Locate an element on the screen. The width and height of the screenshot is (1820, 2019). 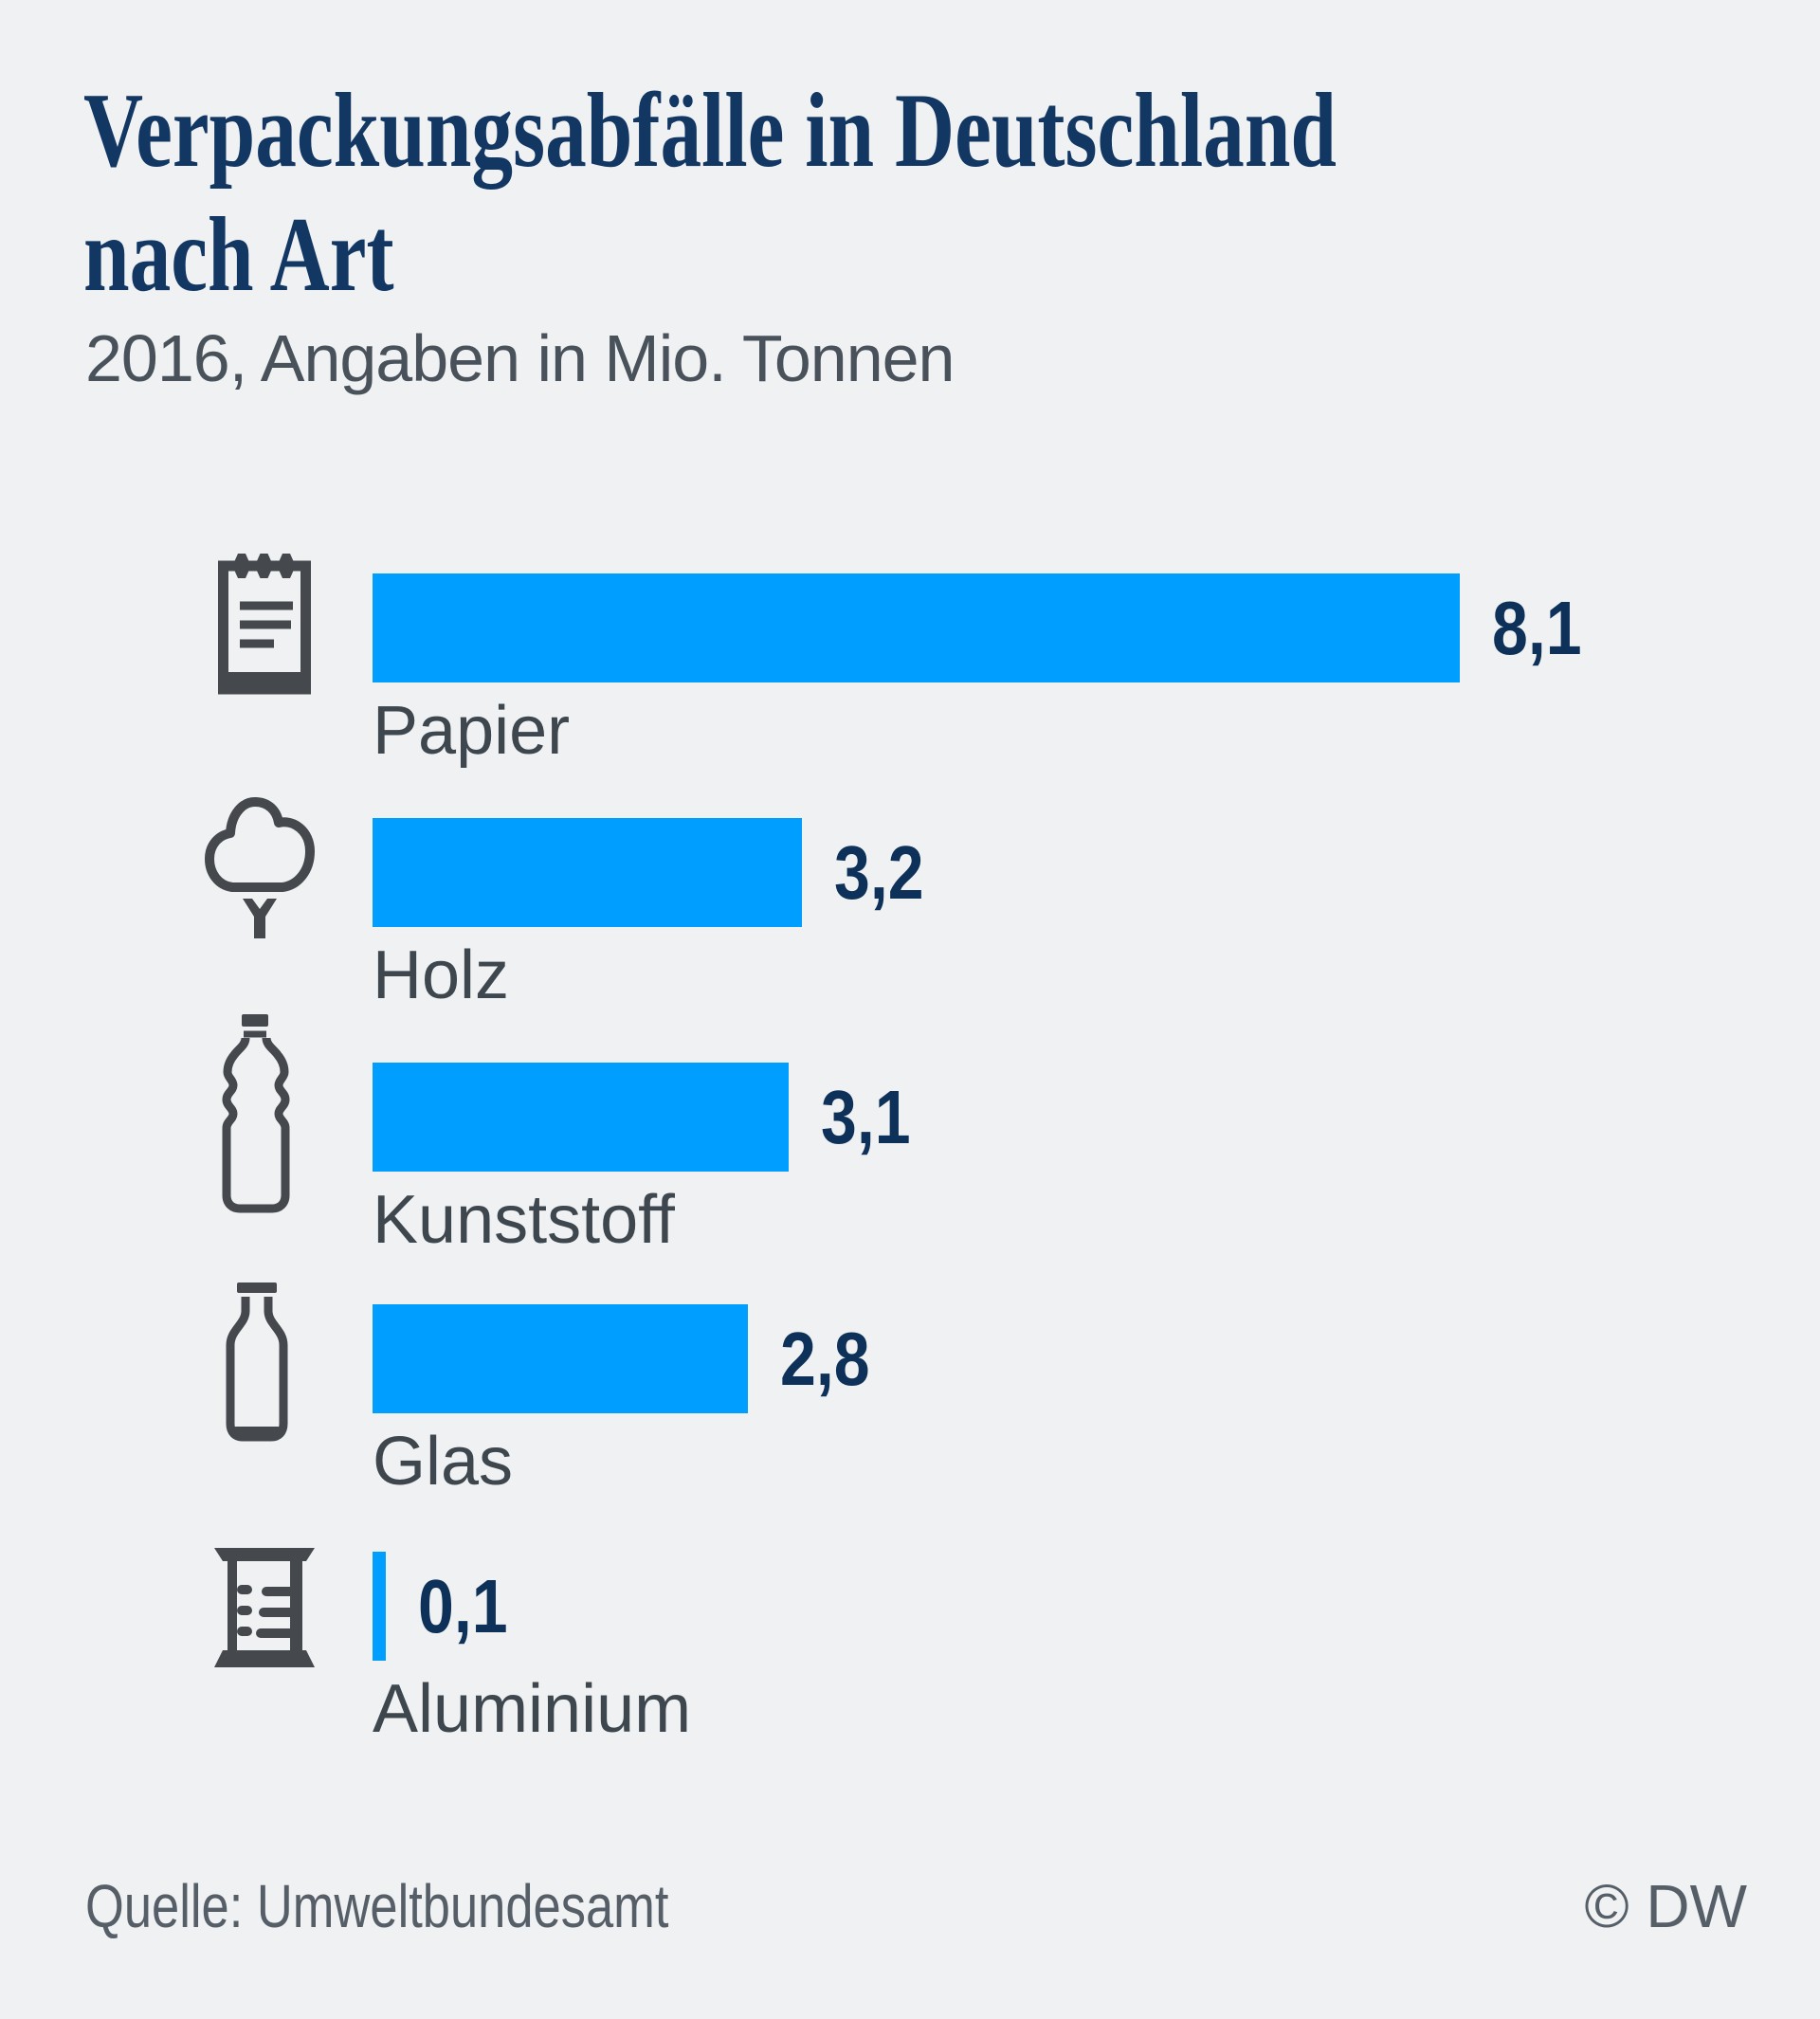
bar-glas is located at coordinates (560, 1358).